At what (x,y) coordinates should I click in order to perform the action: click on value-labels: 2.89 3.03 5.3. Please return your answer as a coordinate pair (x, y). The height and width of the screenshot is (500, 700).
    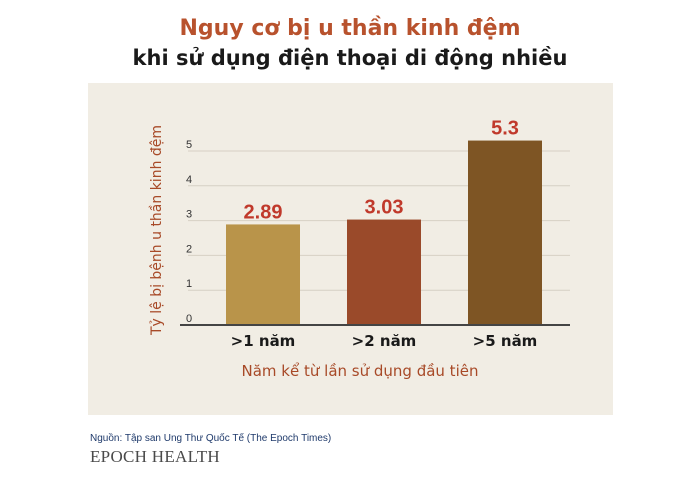
    Looking at the image, I should click on (381, 171).